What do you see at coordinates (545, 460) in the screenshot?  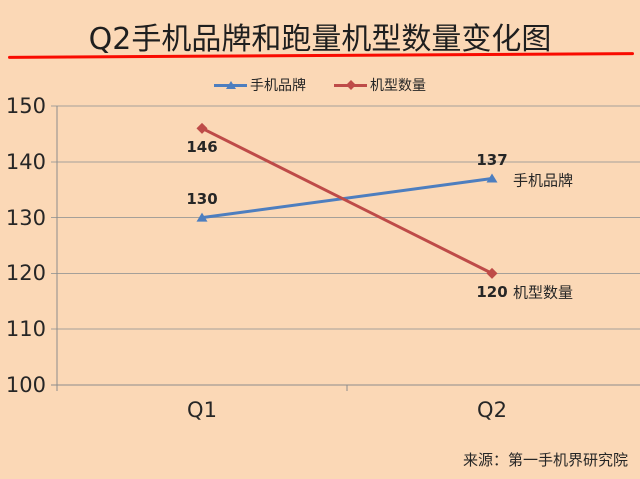 I see `source-note: 来源：第一手机界研究院` at bounding box center [545, 460].